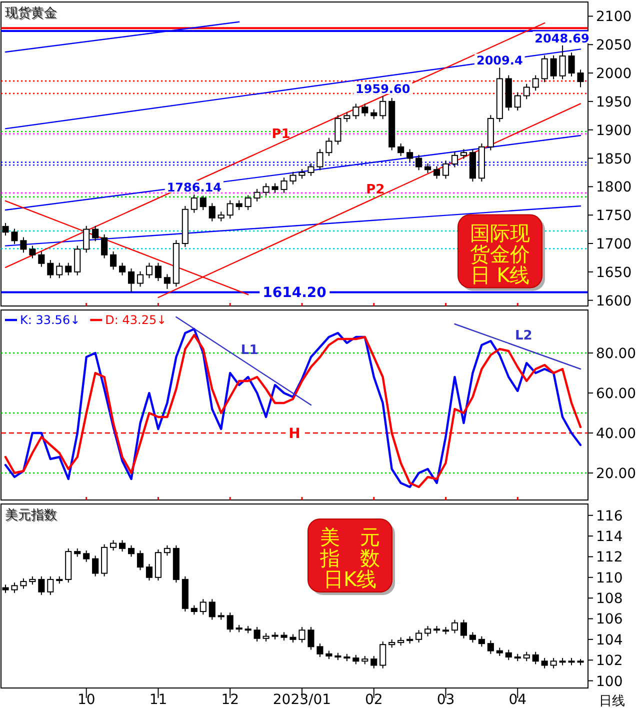  Describe the element at coordinates (612, 701) in the screenshot. I see `text: 日线` at that location.